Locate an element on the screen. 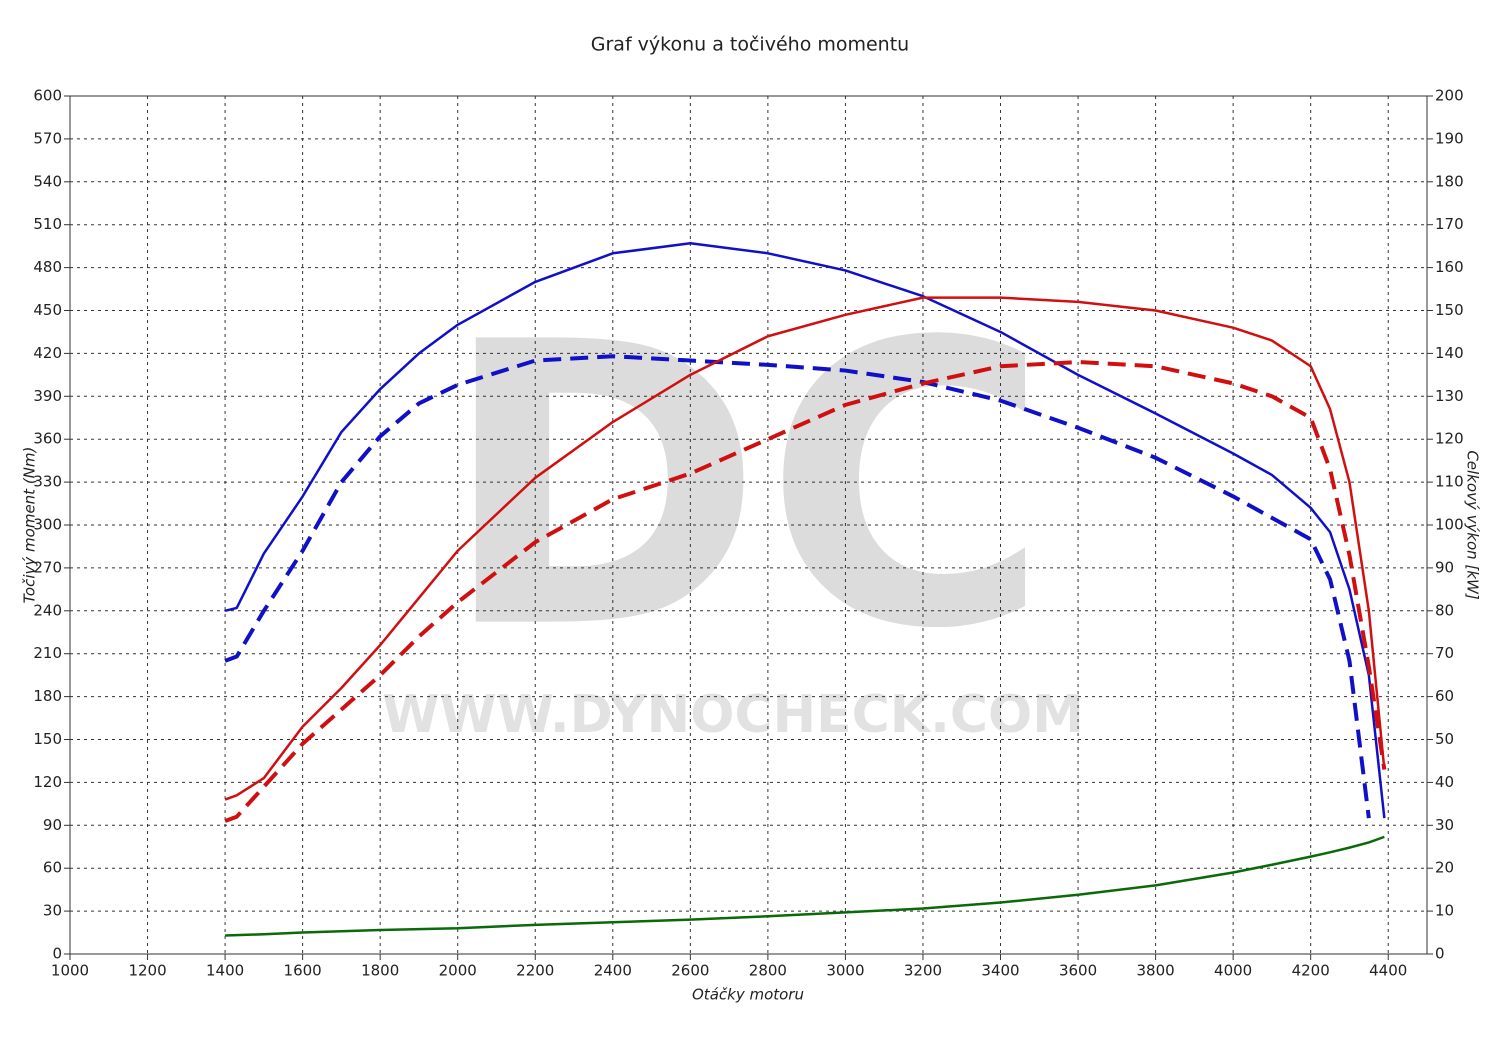 This screenshot has width=1500, height=1040. x-tick-label: 1200 is located at coordinates (147, 971).